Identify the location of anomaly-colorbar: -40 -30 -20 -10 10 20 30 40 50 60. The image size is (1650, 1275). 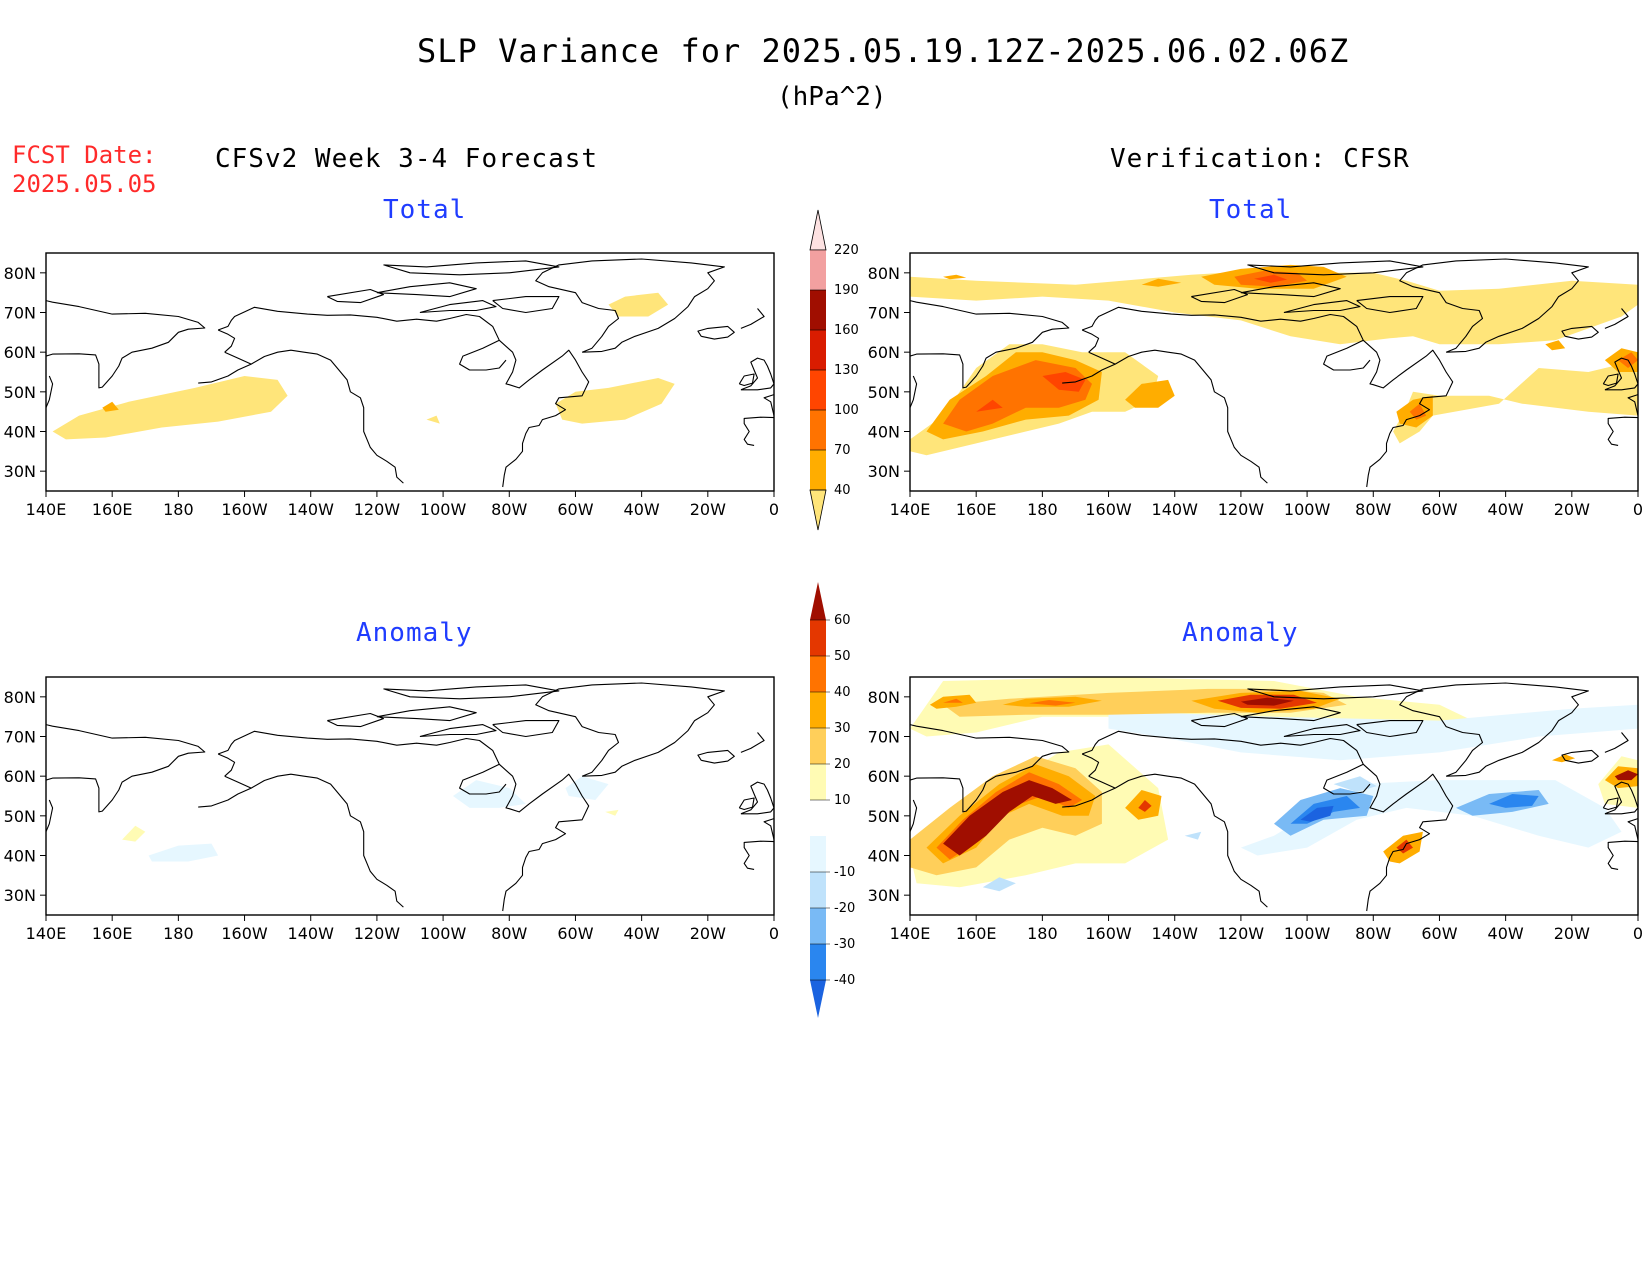
(832, 800).